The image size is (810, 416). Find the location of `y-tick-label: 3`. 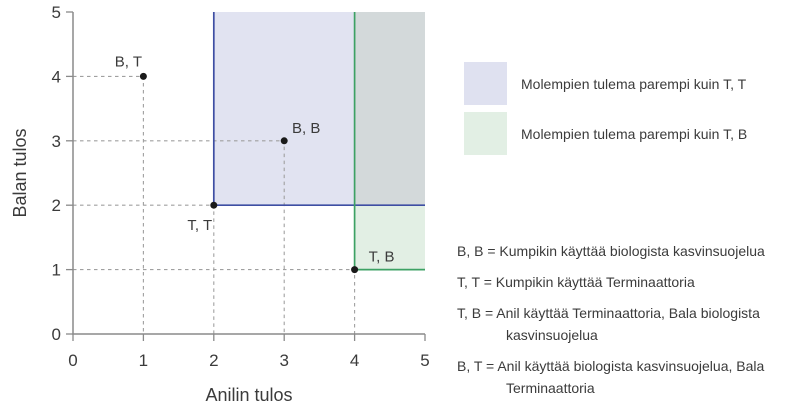

y-tick-label: 3 is located at coordinates (56, 141).